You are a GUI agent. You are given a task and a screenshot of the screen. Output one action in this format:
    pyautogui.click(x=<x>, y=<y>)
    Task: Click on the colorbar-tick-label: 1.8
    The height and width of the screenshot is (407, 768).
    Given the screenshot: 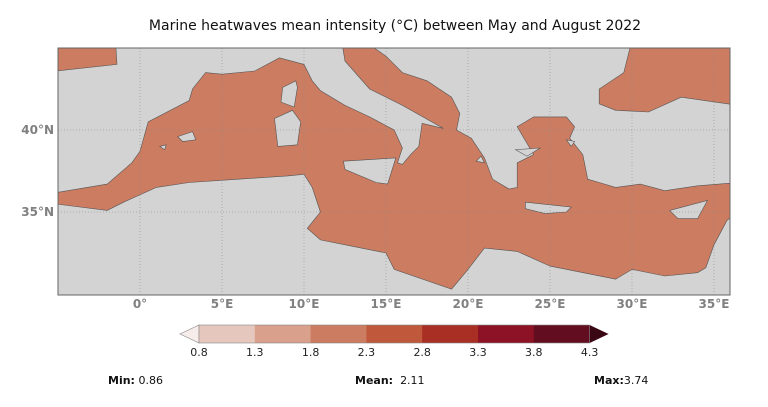 What is the action you would take?
    pyautogui.click(x=311, y=352)
    